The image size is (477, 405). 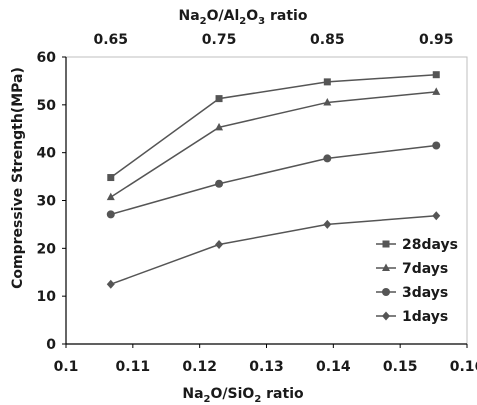 I want to click on top-tick-label: 0.75, so click(x=219, y=40).